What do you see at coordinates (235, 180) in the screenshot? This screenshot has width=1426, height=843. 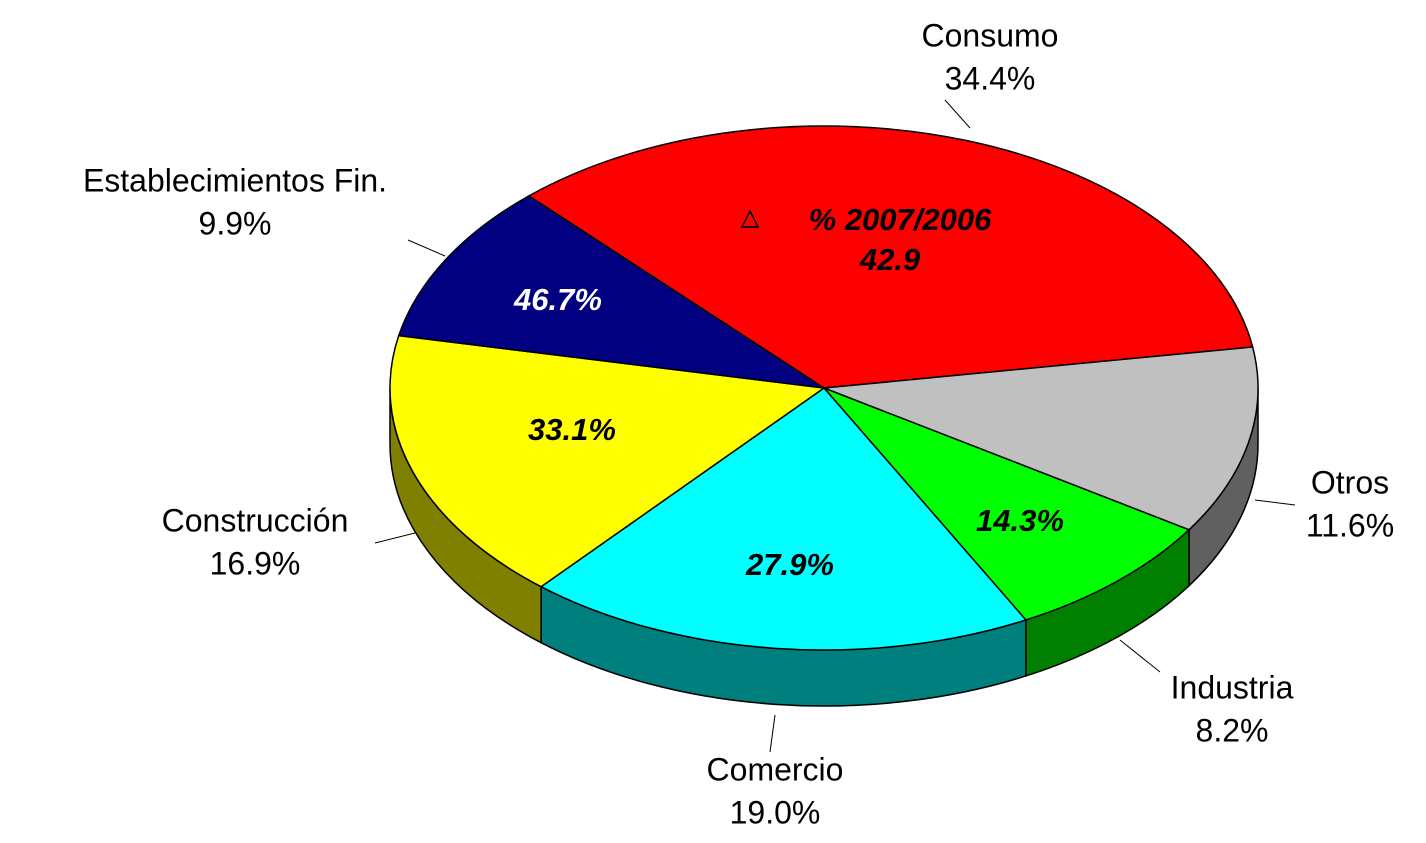 I see `category-label: Establecimientos Fin.` at bounding box center [235, 180].